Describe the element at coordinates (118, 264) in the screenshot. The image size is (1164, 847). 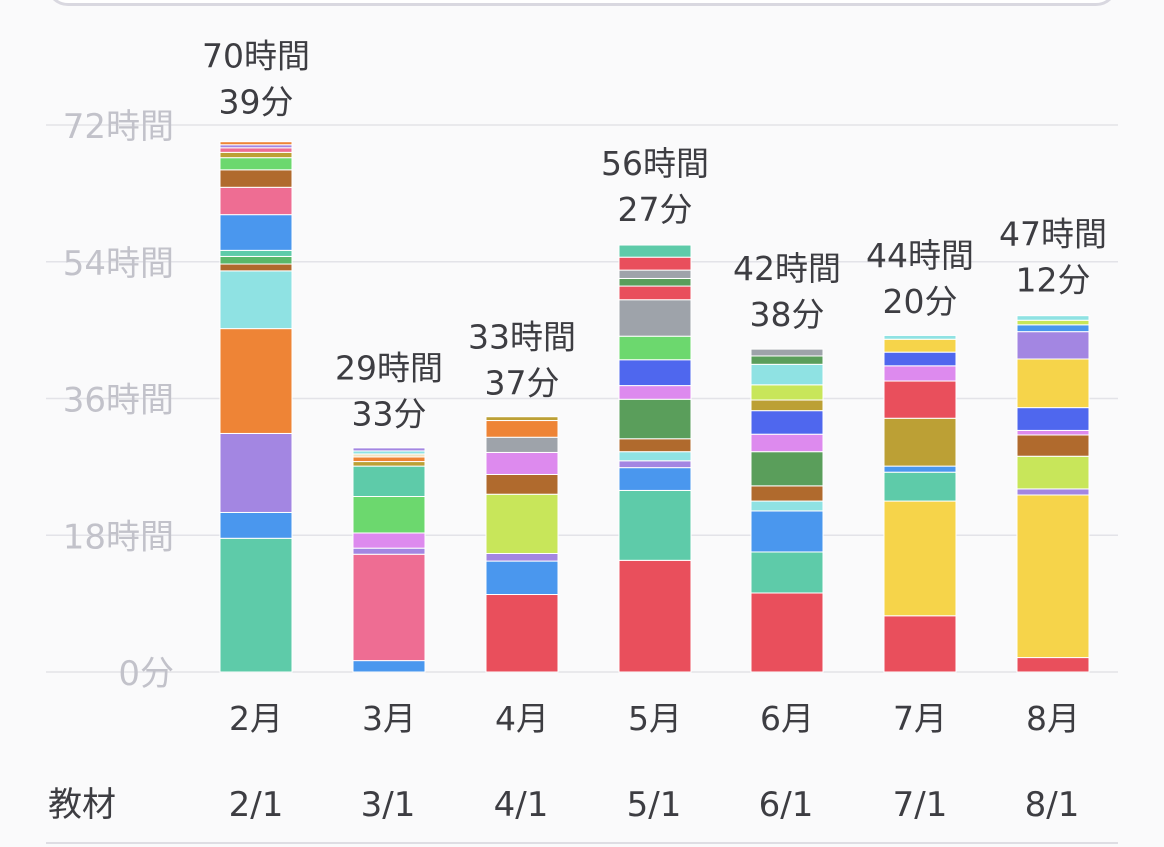
I see `y-tick-label: 54時間` at that location.